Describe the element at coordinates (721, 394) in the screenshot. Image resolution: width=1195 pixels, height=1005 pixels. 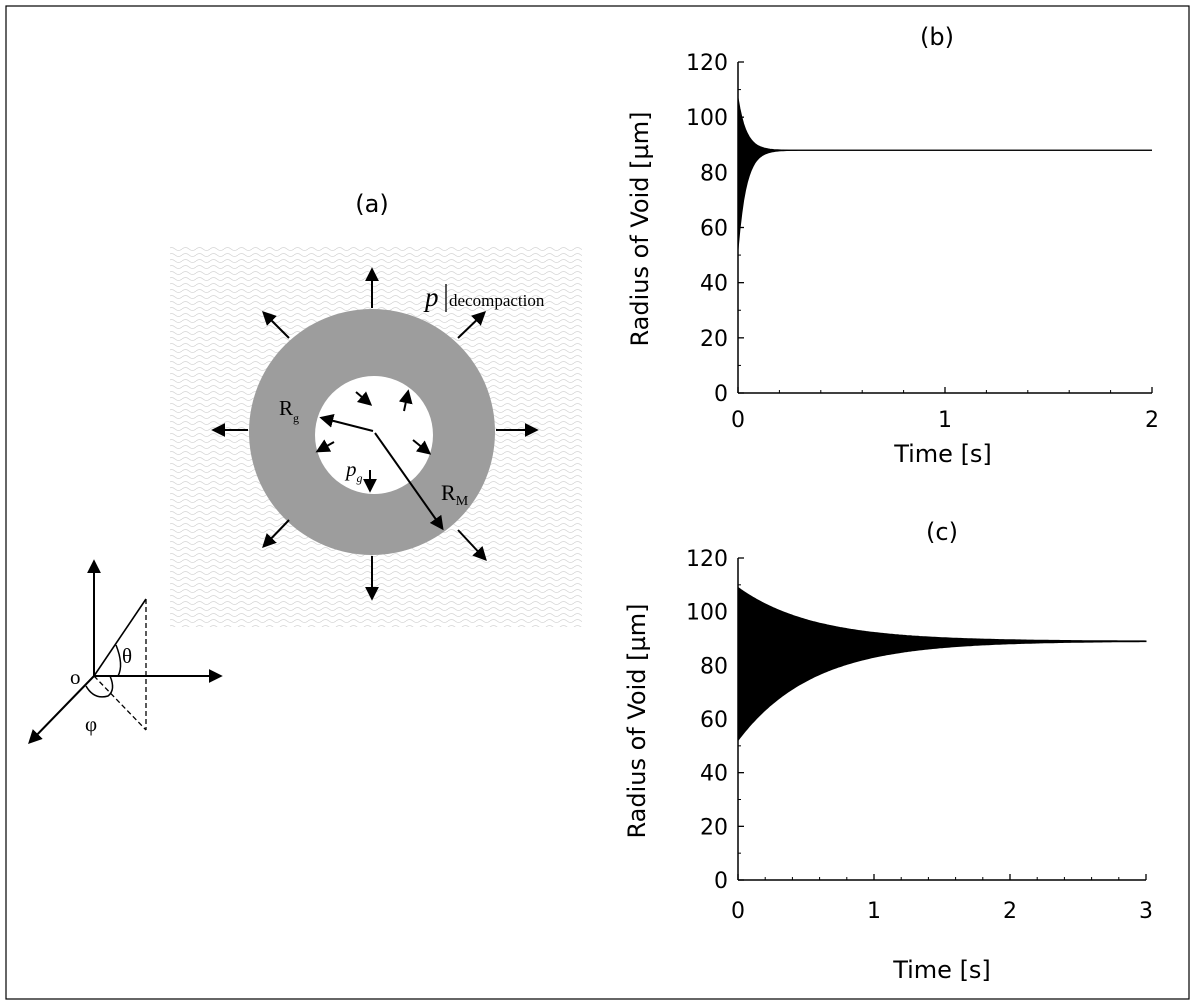
I see `chart-b-ytick-label: 0` at that location.